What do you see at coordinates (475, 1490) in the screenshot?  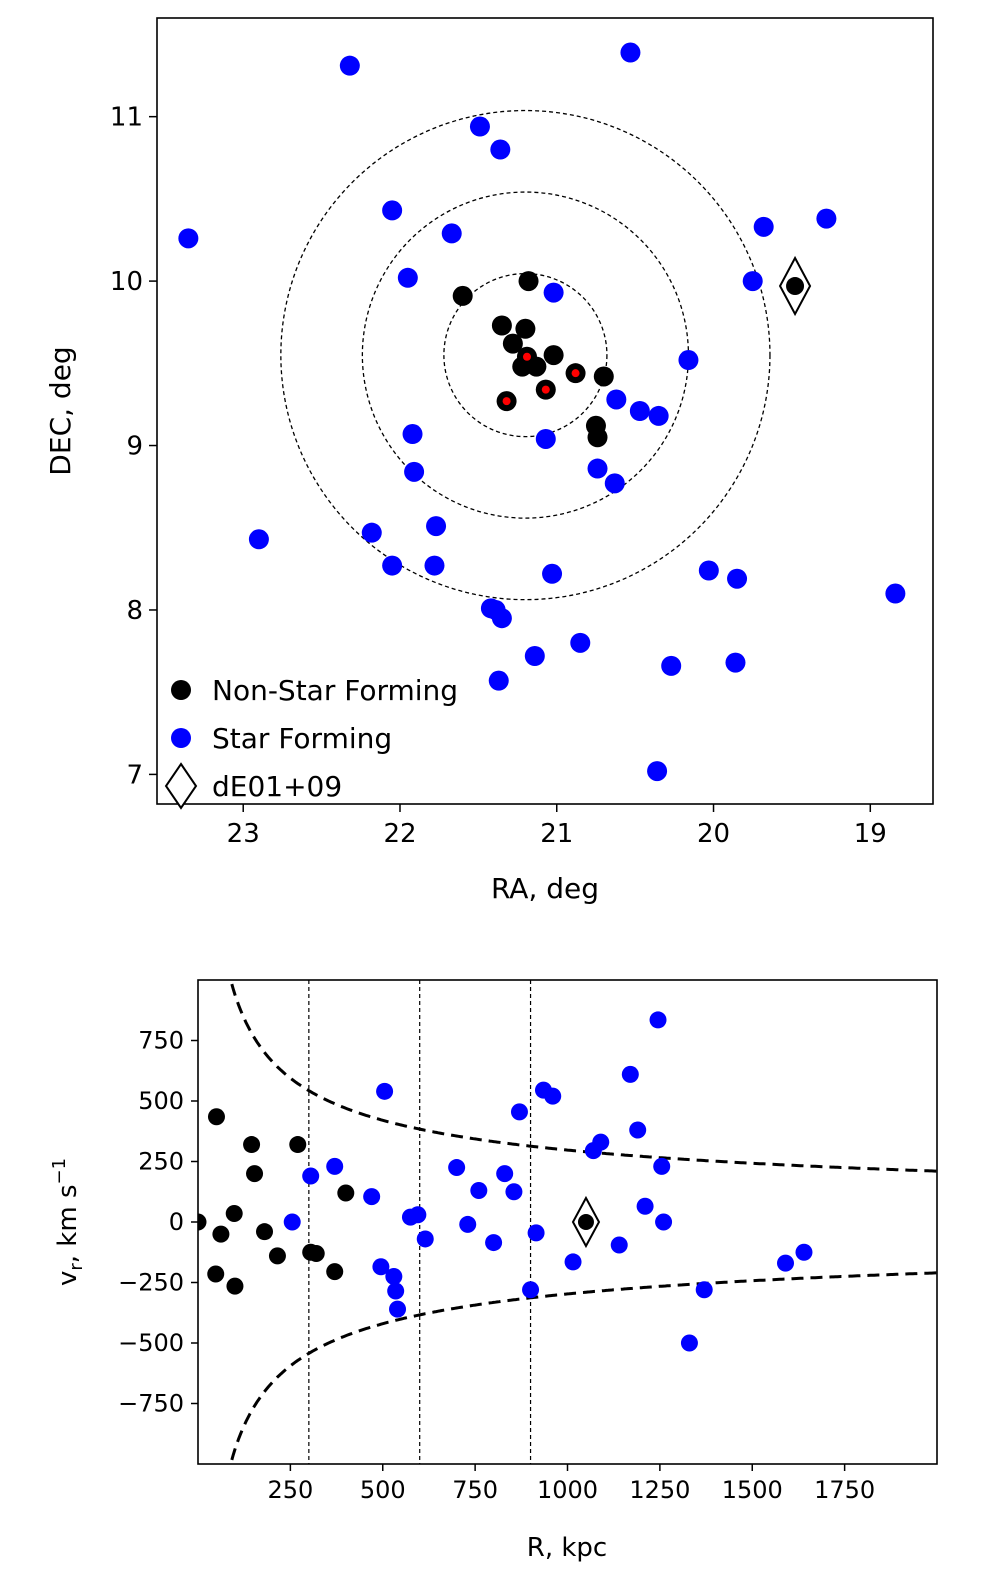 I see `x-tick-label: 750` at bounding box center [475, 1490].